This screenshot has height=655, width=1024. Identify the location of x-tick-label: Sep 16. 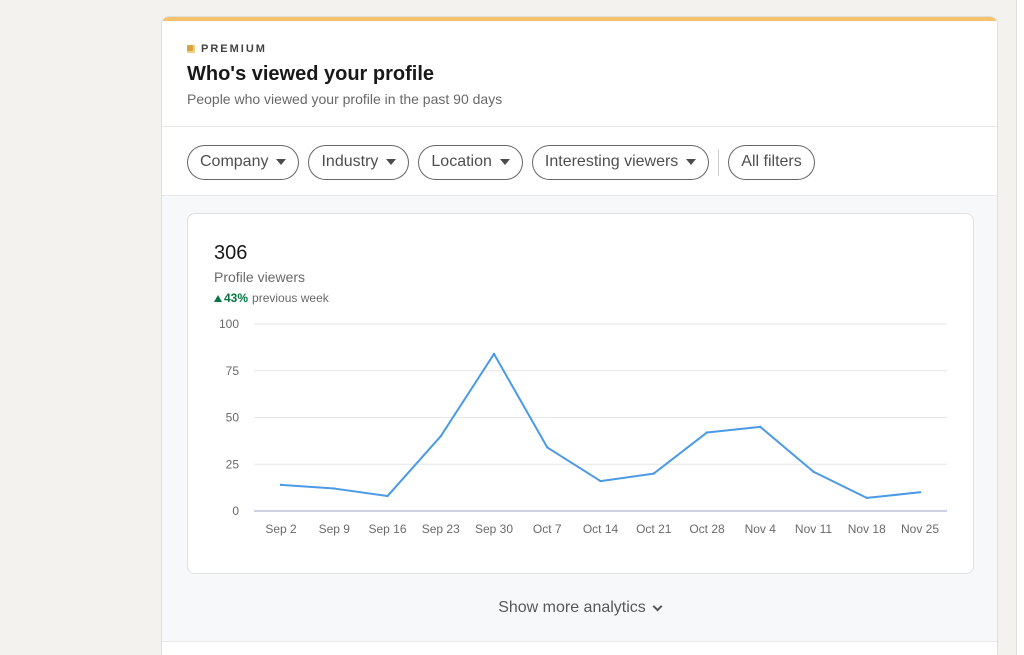
(387, 529).